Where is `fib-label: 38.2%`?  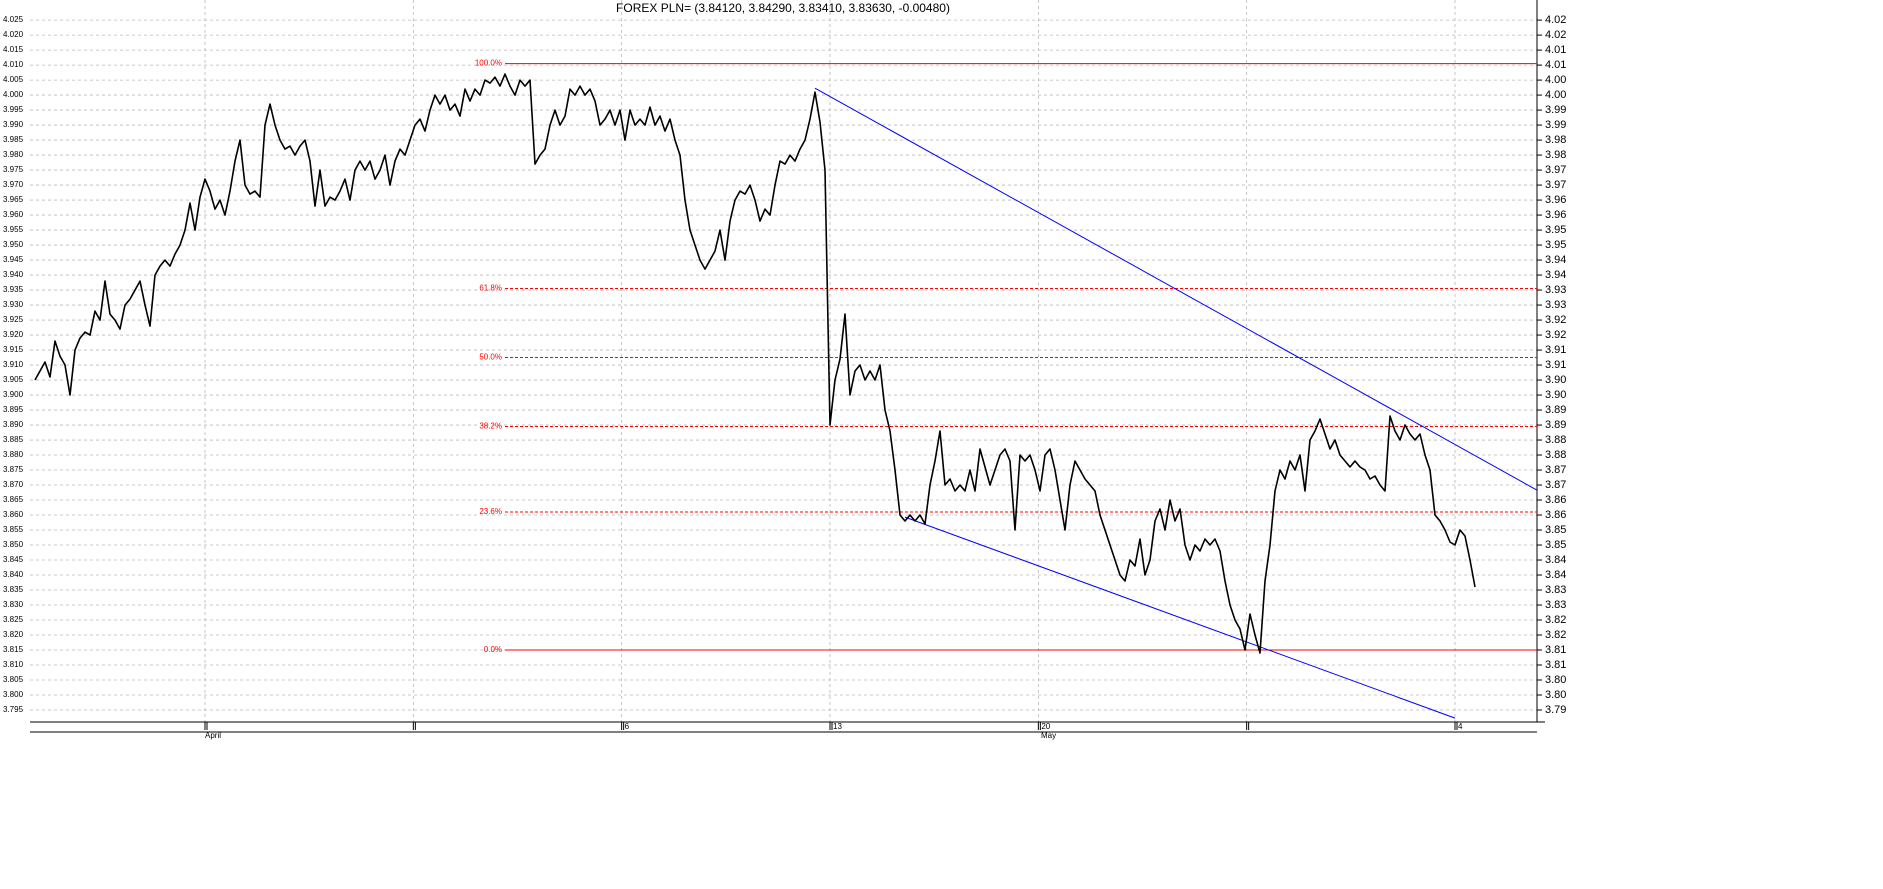 fib-label: 38.2% is located at coordinates (490, 426).